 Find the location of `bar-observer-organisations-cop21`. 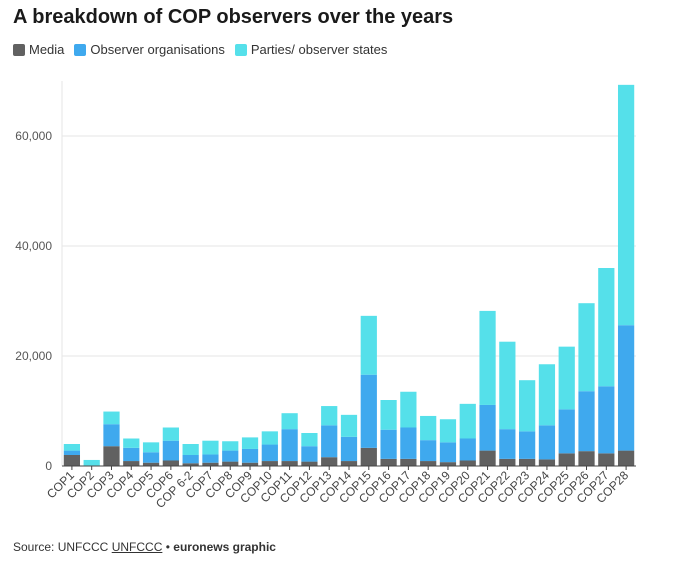

bar-observer-organisations-cop21 is located at coordinates (487, 427).